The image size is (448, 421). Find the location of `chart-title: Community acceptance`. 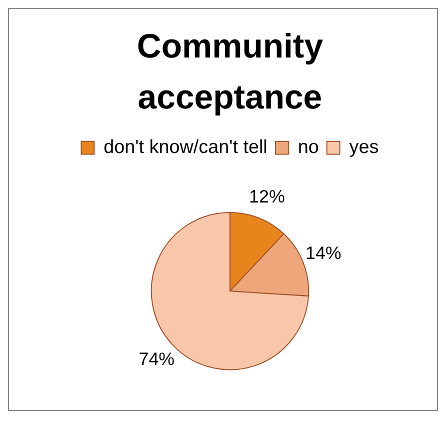

chart-title: Community acceptance is located at coordinates (230, 72).